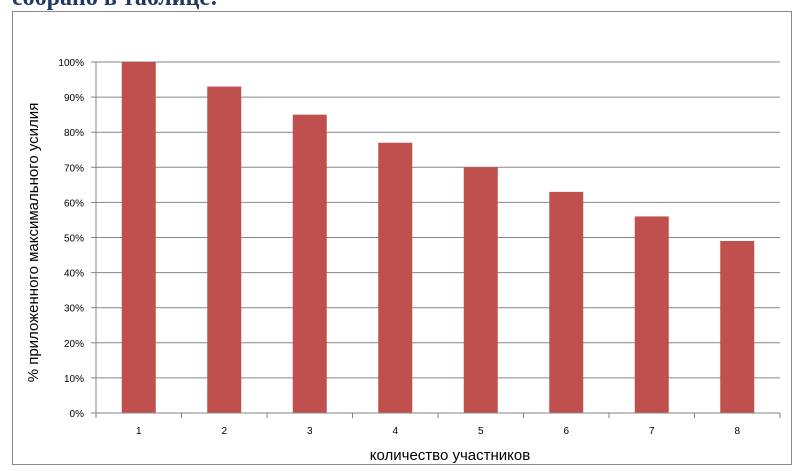 The image size is (798, 471). What do you see at coordinates (115, 6) in the screenshot?
I see `header-text: собрано в таблице:` at bounding box center [115, 6].